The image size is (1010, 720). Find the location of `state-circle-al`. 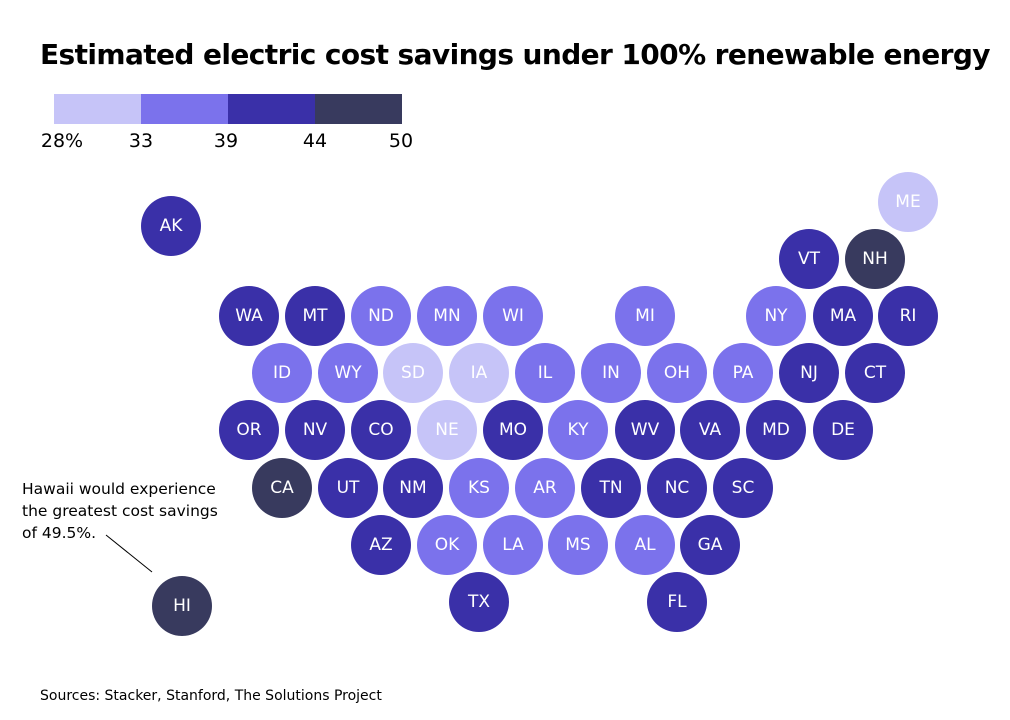

state-circle-al is located at coordinates (645, 545).